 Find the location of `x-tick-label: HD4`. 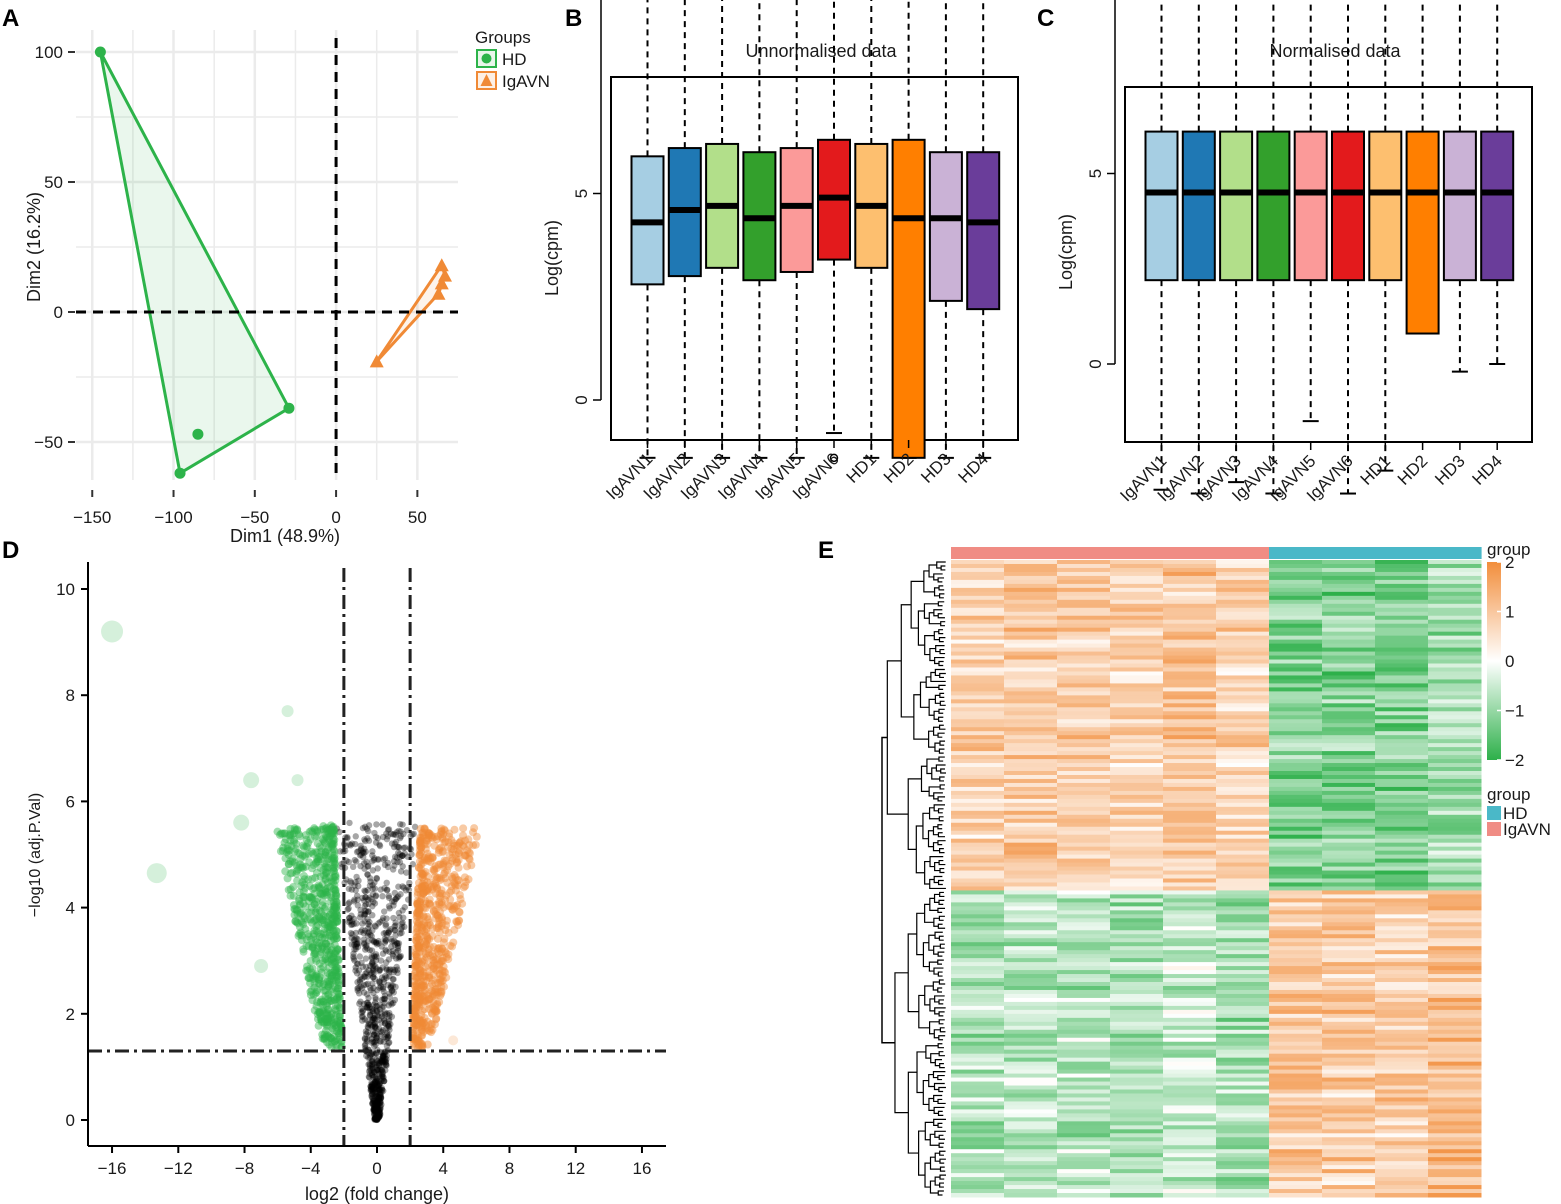

x-tick-label: HD4 is located at coordinates (973, 467).